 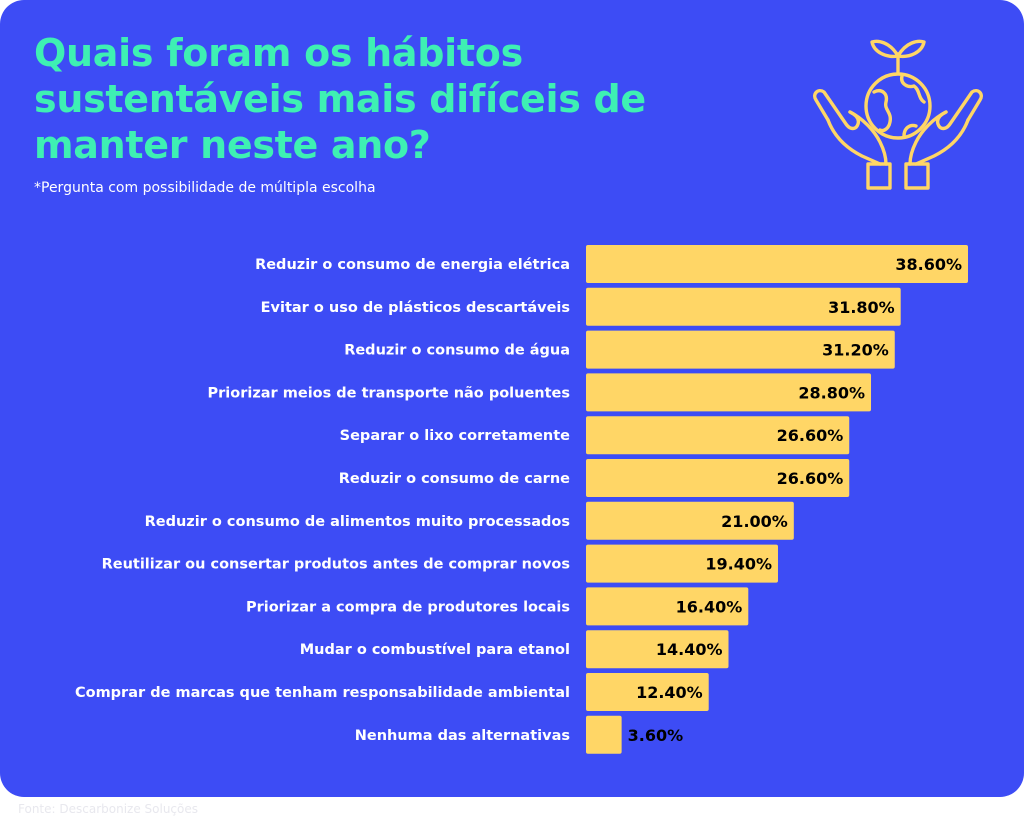 I want to click on source-note: Fonte: Descarbonize Soluções, so click(x=108, y=809).